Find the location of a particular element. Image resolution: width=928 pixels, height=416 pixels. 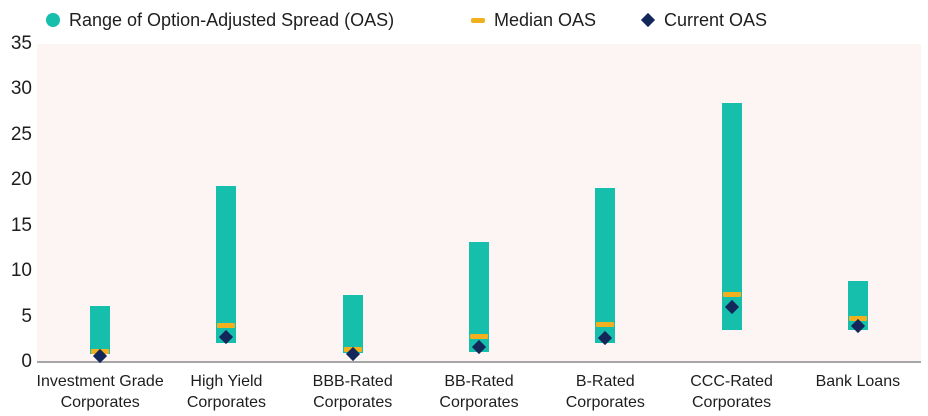

y-tick-label: 5 is located at coordinates (26, 316).